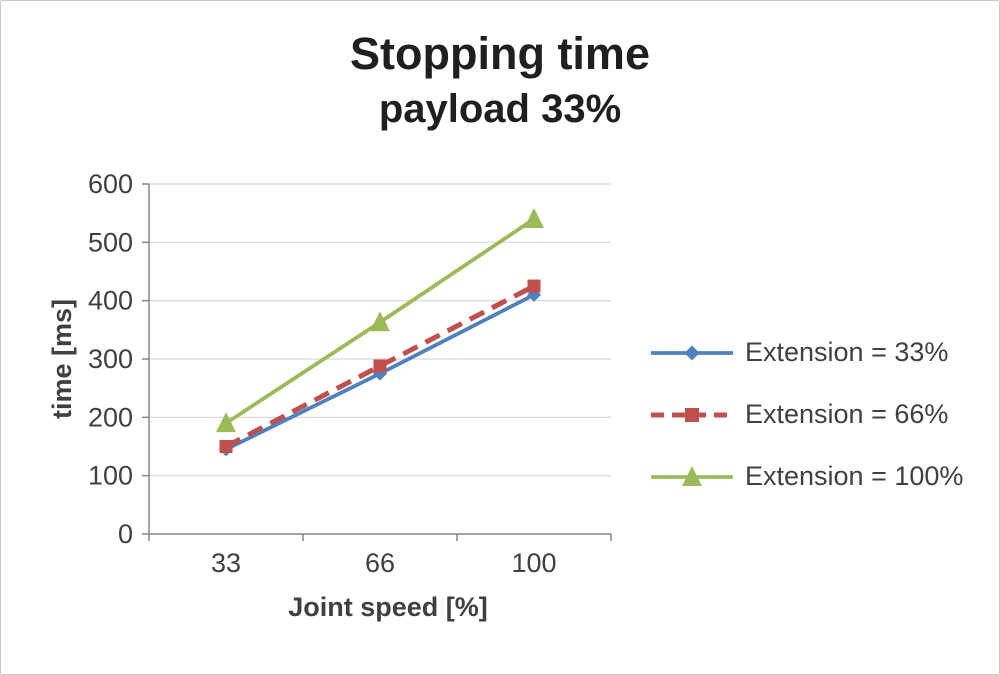 The width and height of the screenshot is (1000, 675). I want to click on chart-subtitle: payload 33%, so click(500, 108).